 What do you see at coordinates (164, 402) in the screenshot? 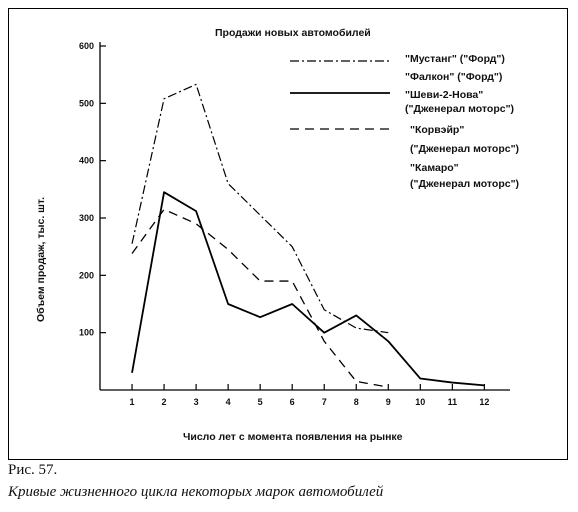
I see `x-tick-label: 2` at bounding box center [164, 402].